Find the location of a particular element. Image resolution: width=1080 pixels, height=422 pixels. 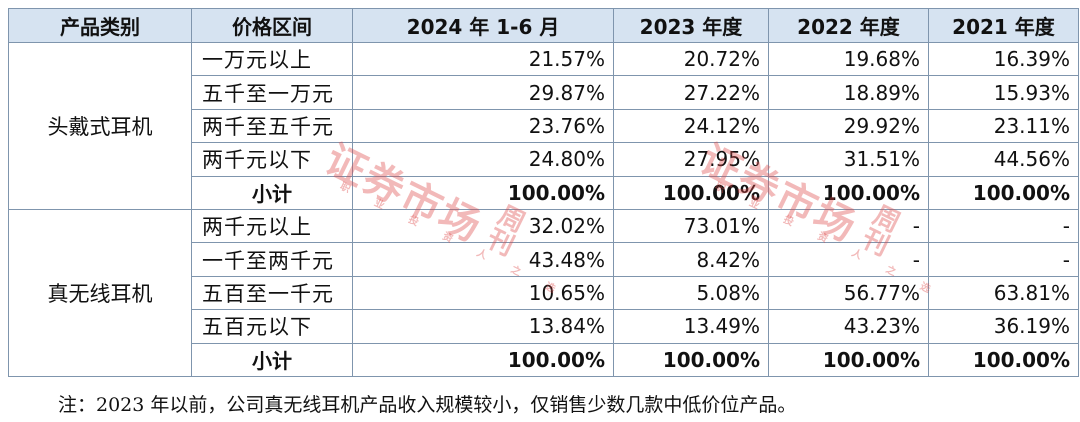

table-row: 五百至一千元 10.65% 5.08% 56.77% 63.81% is located at coordinates (544, 293).